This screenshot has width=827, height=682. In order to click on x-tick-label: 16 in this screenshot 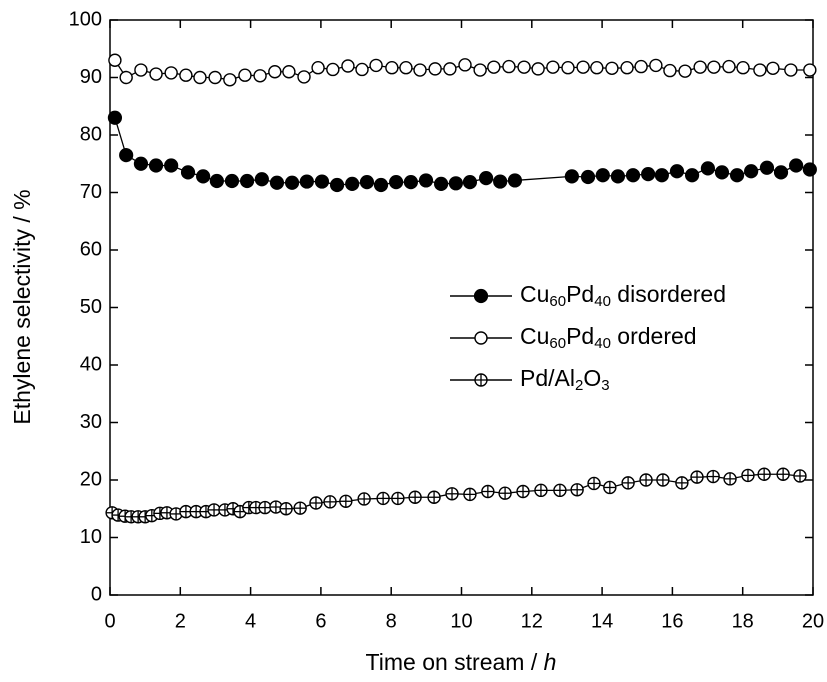, I will do `click(672, 621)`.